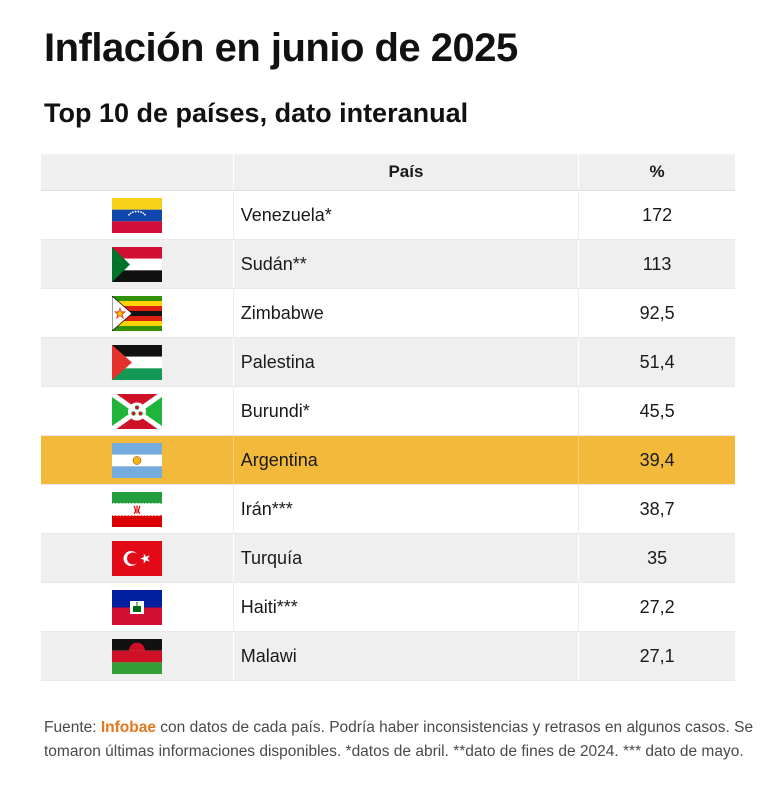  I want to click on value-cell: 27,1, so click(657, 655).